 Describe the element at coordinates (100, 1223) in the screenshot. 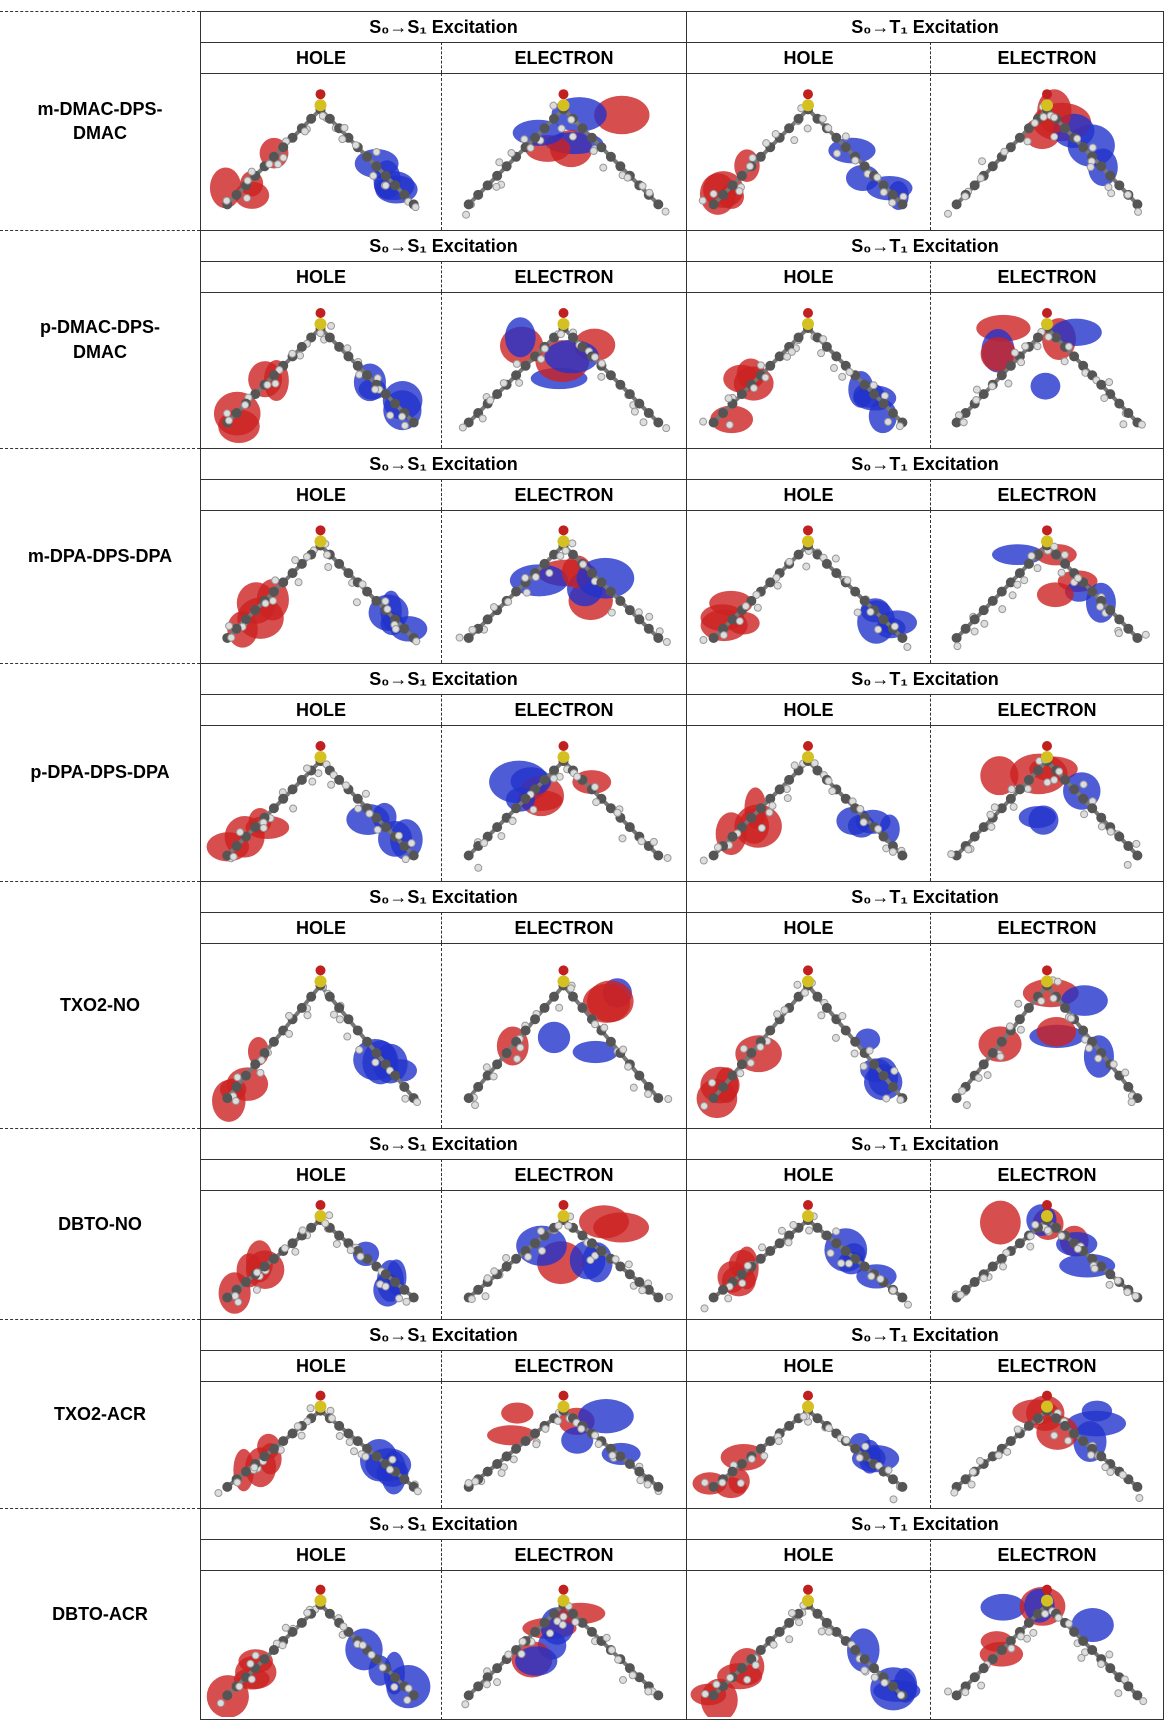

I see `molecule-name: DBTO-NO` at that location.